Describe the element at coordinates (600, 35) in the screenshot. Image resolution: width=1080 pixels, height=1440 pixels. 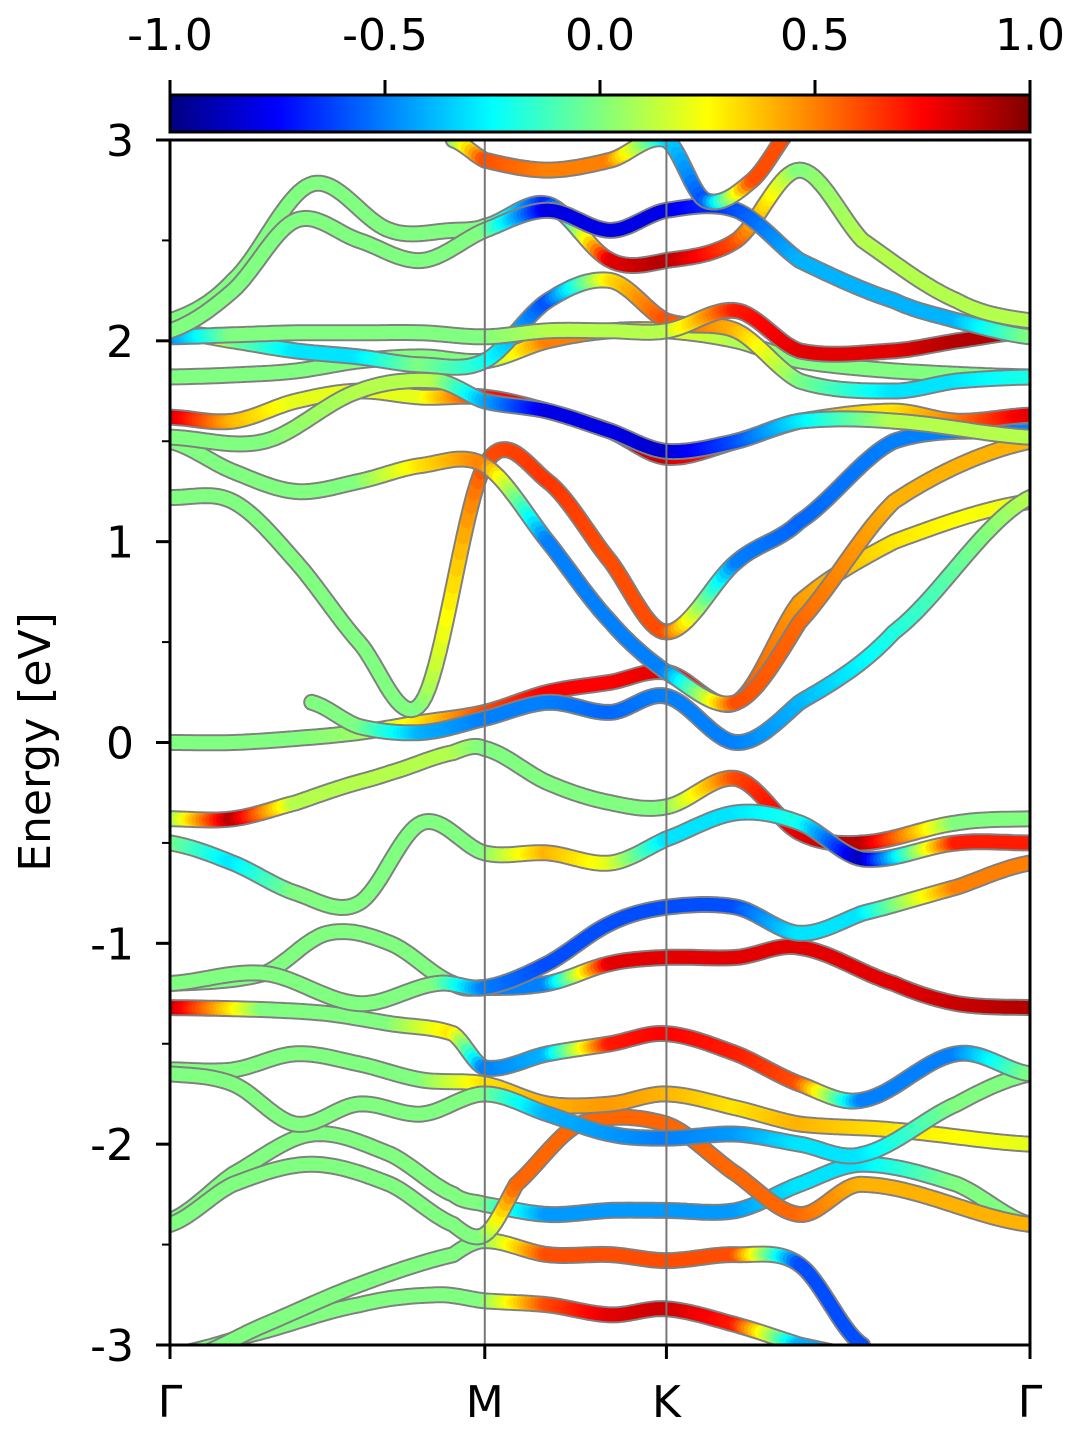
I see `colorbar-tick-label: 0.0` at that location.